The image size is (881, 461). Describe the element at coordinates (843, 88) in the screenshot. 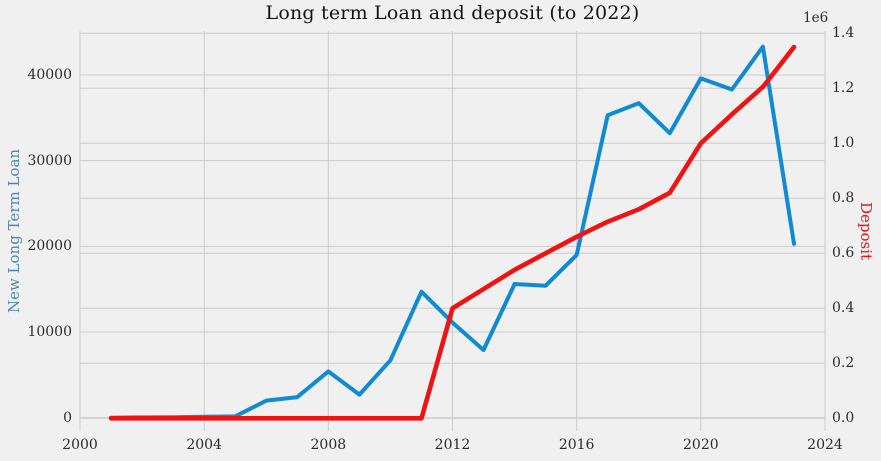

I see `y-tick-label-right: 1.2` at that location.